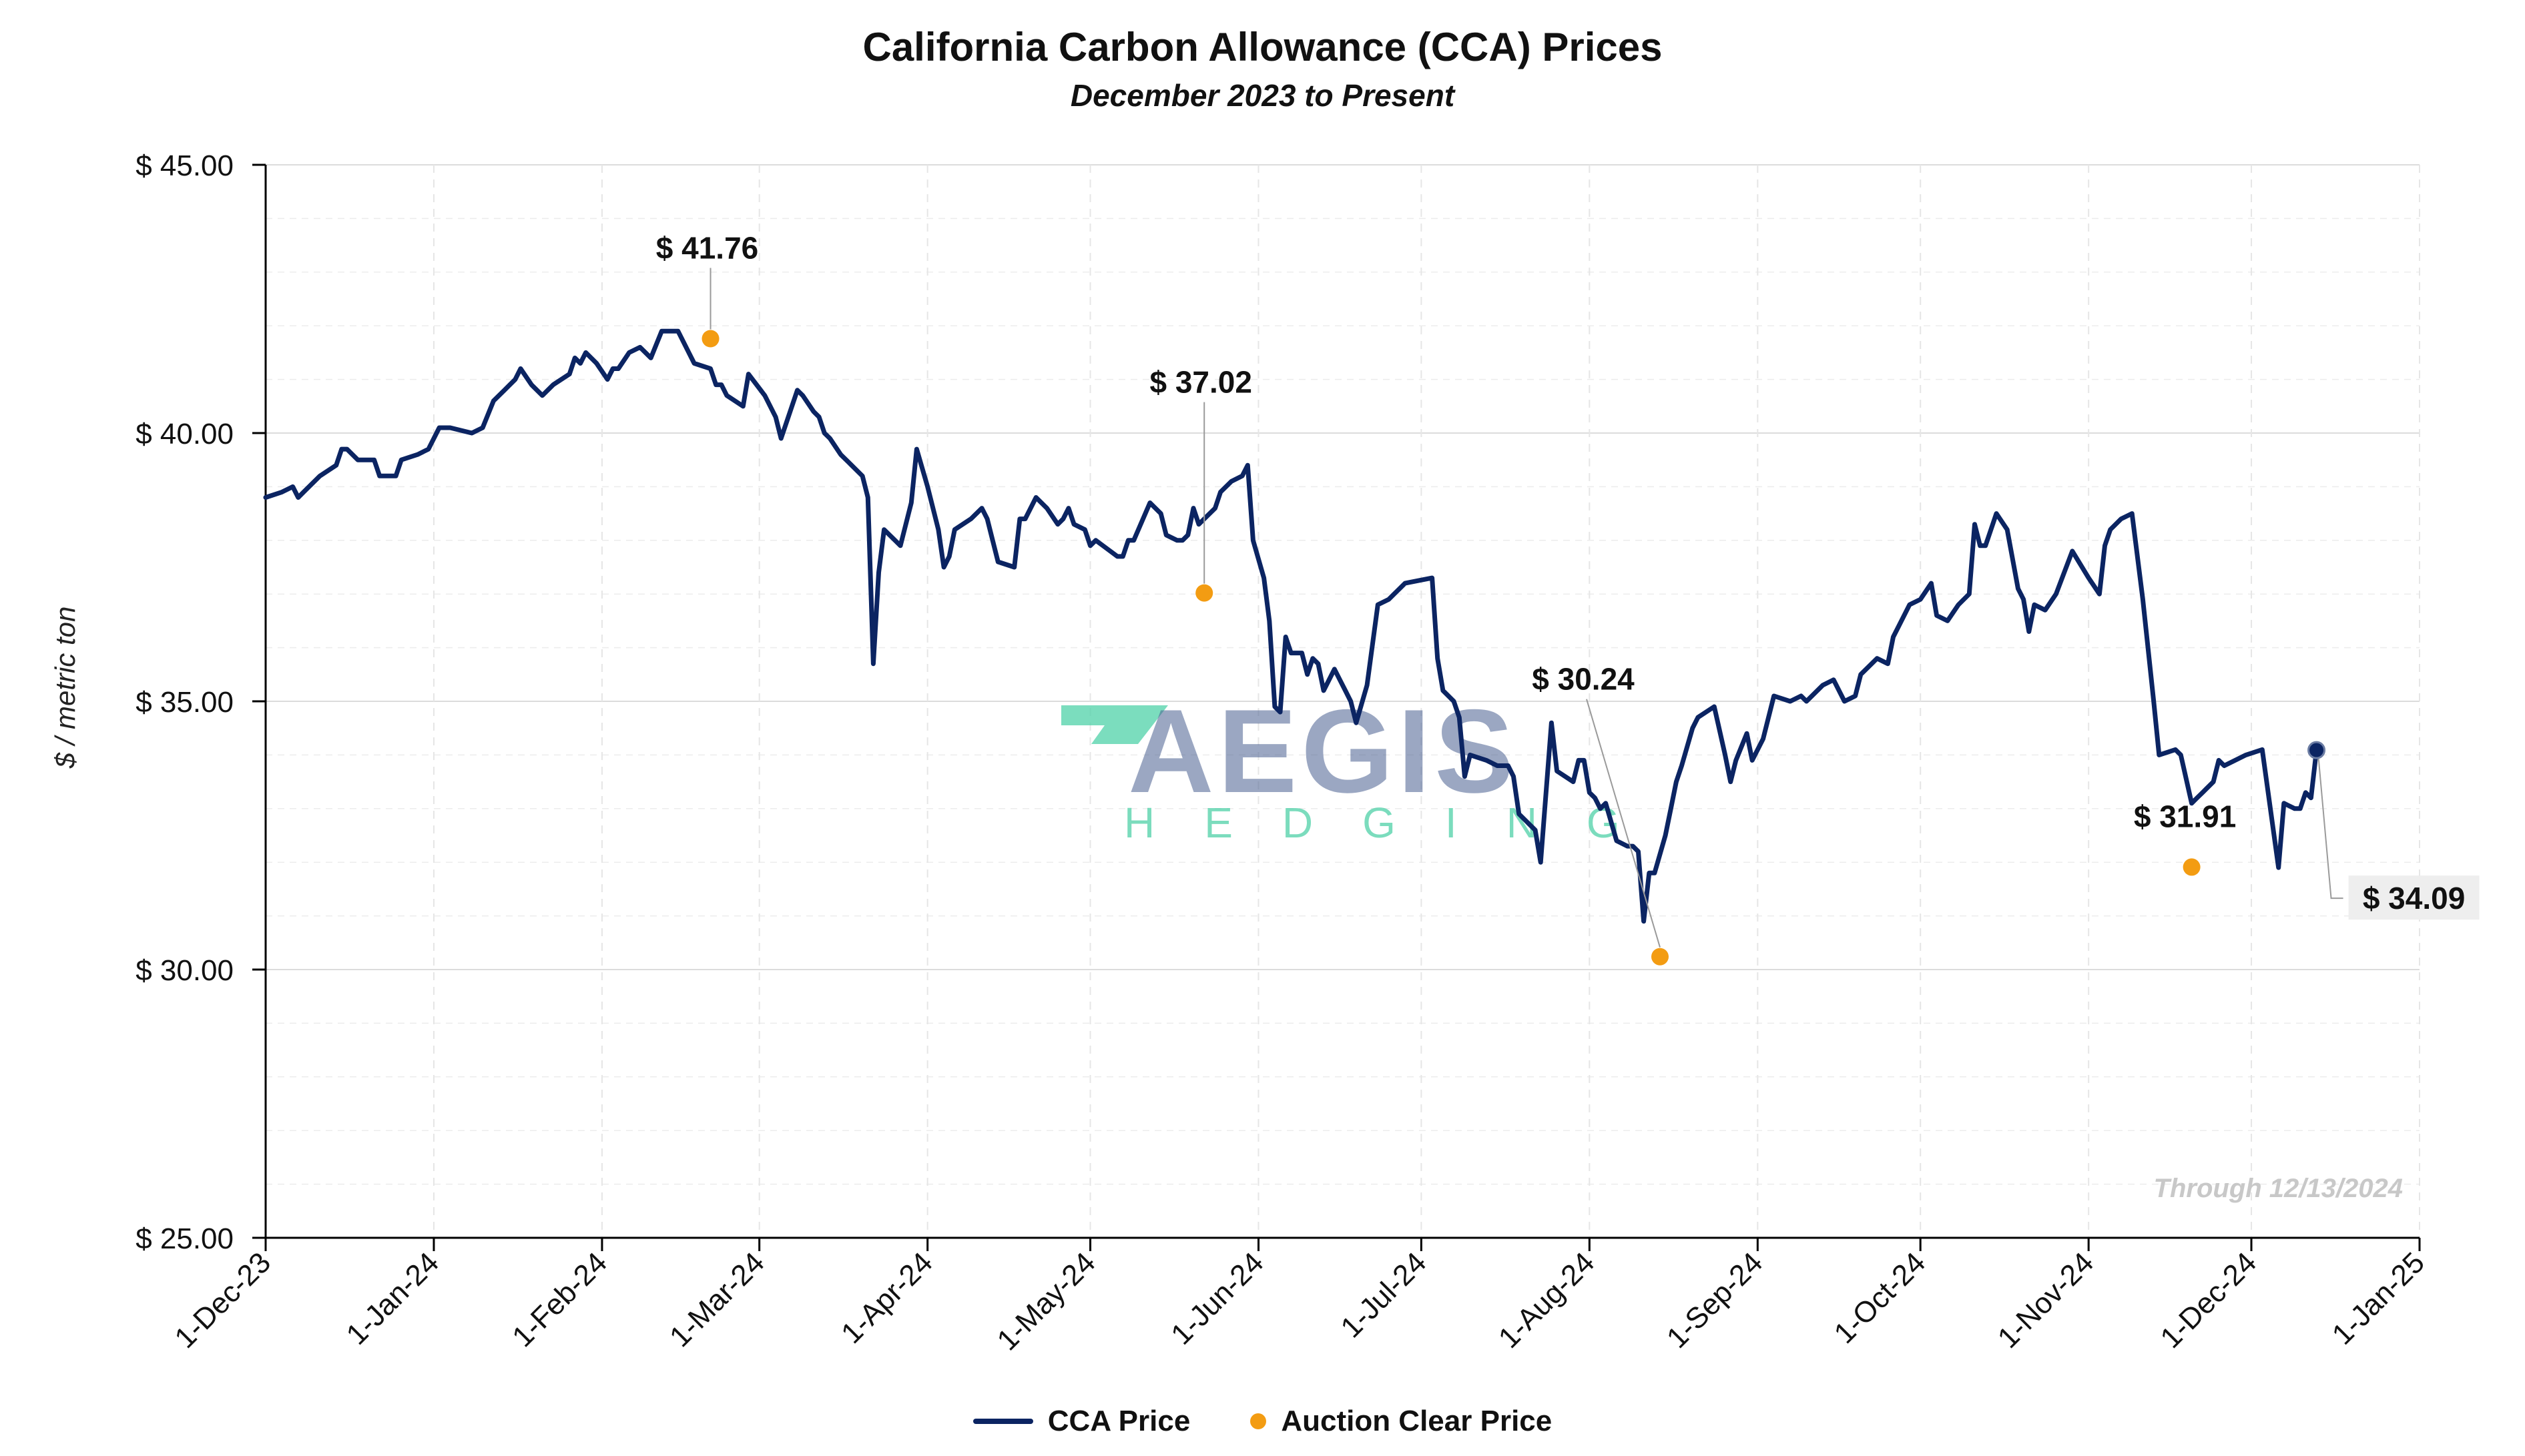 The image size is (2525, 1456). What do you see at coordinates (717, 1299) in the screenshot?
I see `x-tick-label: 1-Mar-24` at bounding box center [717, 1299].